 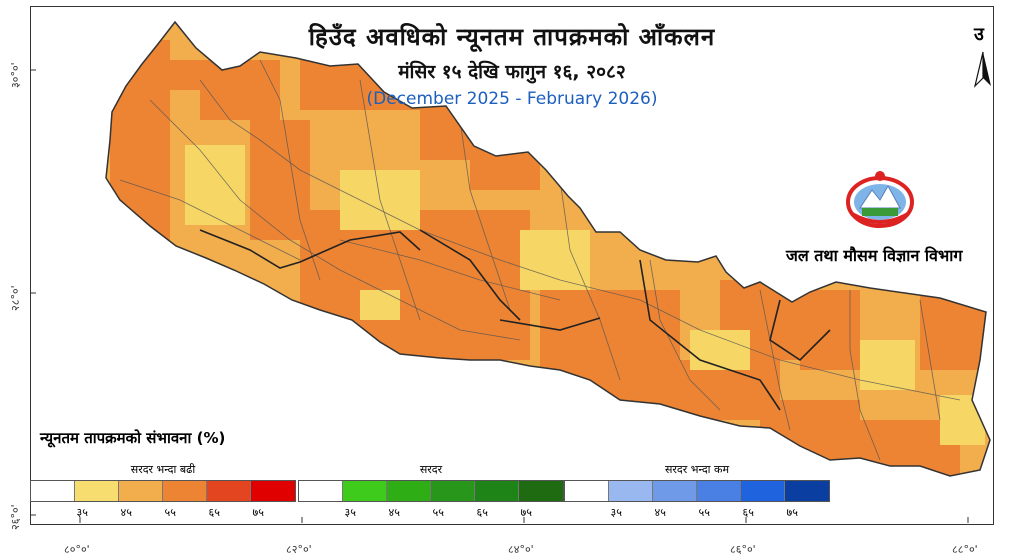 What do you see at coordinates (697, 469) in the screenshot?
I see `legend-group-label: सरदर भन्दा कम` at bounding box center [697, 469].